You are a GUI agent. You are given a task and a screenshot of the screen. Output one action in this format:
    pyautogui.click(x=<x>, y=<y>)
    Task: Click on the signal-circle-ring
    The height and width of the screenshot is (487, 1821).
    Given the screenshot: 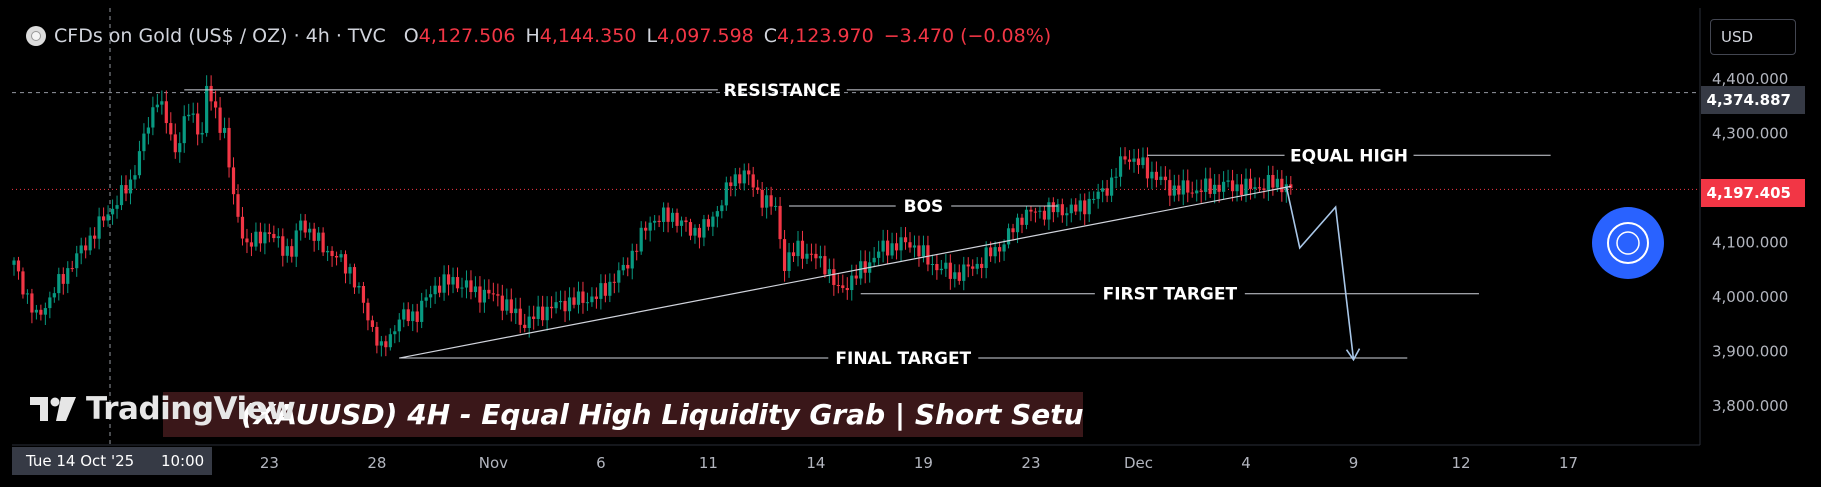 What is the action you would take?
    pyautogui.click(x=1628, y=243)
    